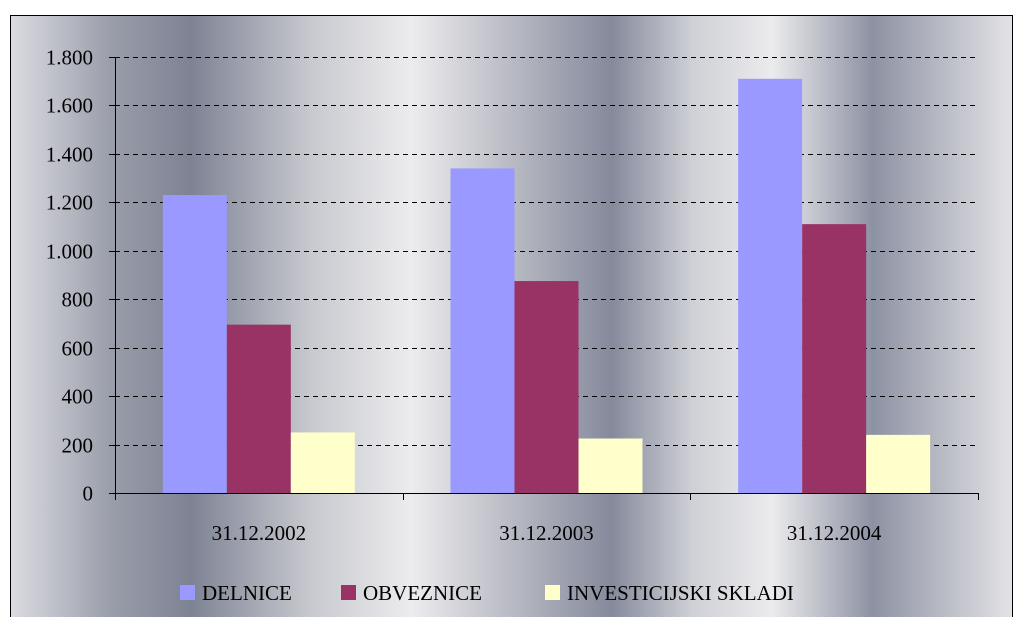 This screenshot has height=622, width=1030. Describe the element at coordinates (247, 593) in the screenshot. I see `legend-label: DELNICE` at that location.